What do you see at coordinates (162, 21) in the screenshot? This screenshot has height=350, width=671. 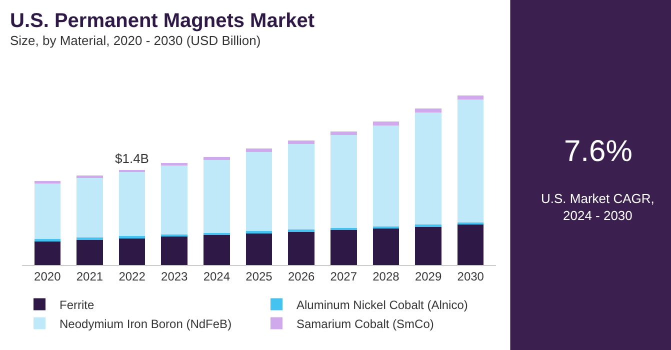 I see `chart-title: U.S. Permanent Magnets Market` at bounding box center [162, 21].